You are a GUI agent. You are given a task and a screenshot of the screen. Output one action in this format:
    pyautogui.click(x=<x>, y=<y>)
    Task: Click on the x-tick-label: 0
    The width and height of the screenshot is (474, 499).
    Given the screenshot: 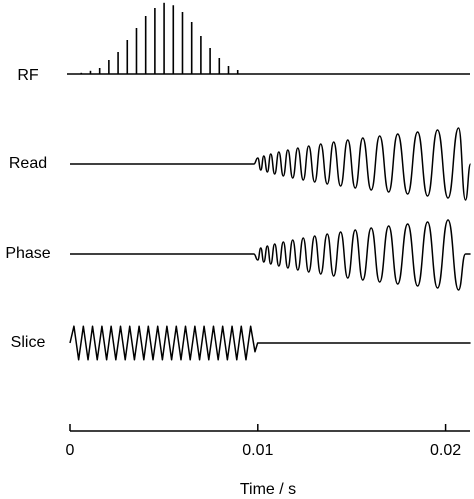 What is the action you would take?
    pyautogui.click(x=70, y=450)
    